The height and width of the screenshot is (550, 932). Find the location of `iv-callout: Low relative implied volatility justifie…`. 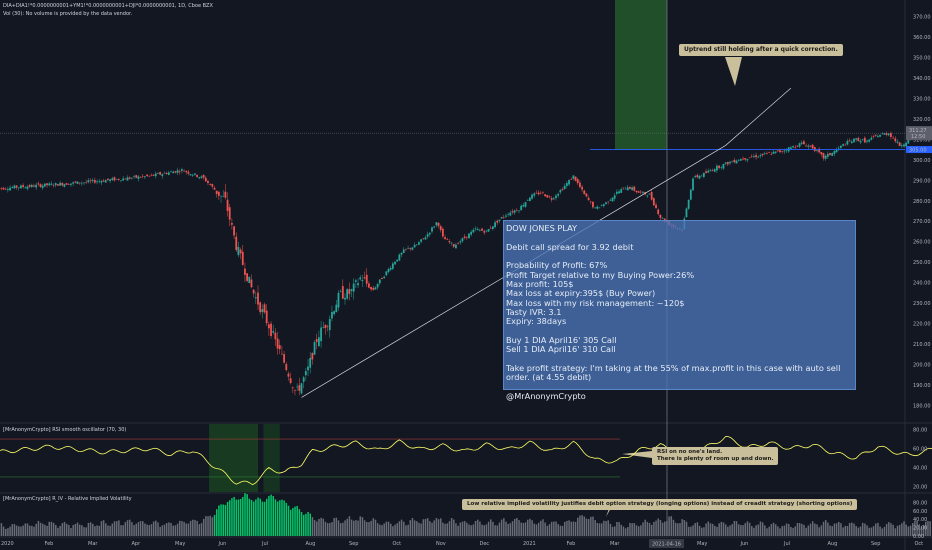

iv-callout: Low relative implied volatility justifie… is located at coordinates (660, 504).